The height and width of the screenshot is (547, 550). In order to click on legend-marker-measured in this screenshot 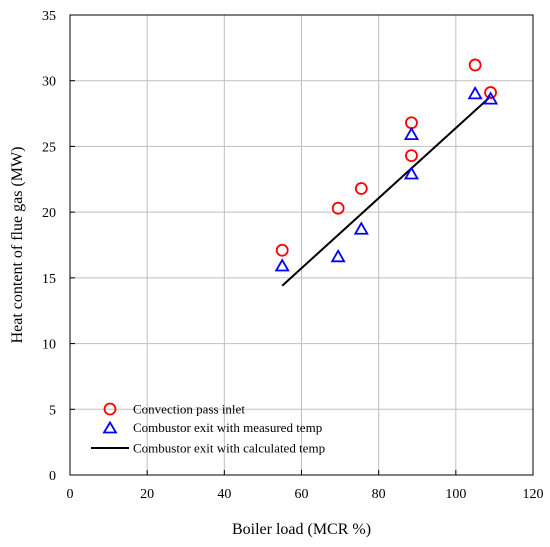, I will do `click(110, 427)`.